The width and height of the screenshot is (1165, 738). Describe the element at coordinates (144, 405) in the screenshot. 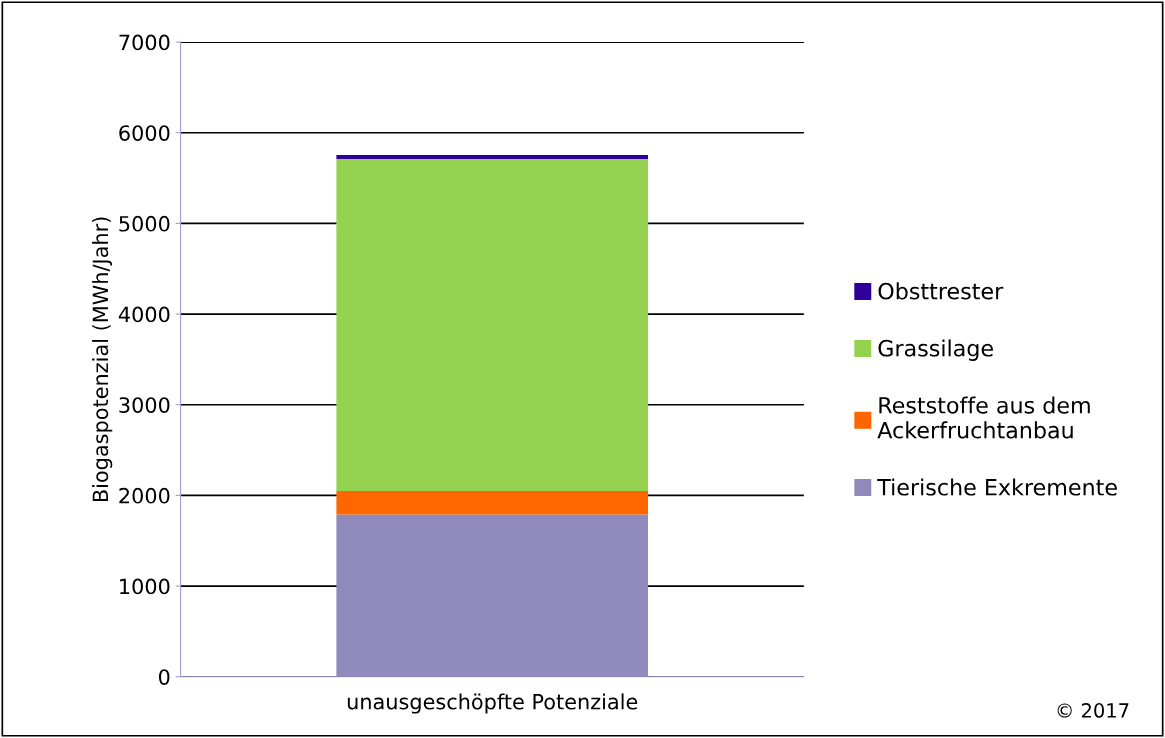

I see `y-tick-label: 3000` at that location.